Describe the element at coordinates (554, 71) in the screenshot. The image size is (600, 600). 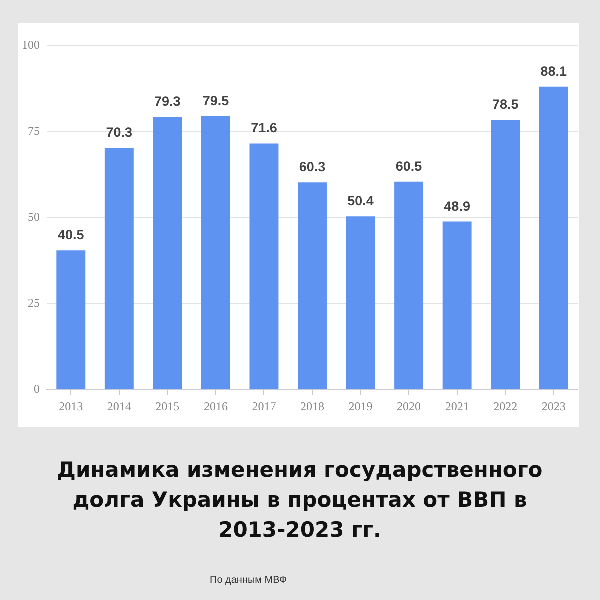
I see `data-label: 88.1` at that location.